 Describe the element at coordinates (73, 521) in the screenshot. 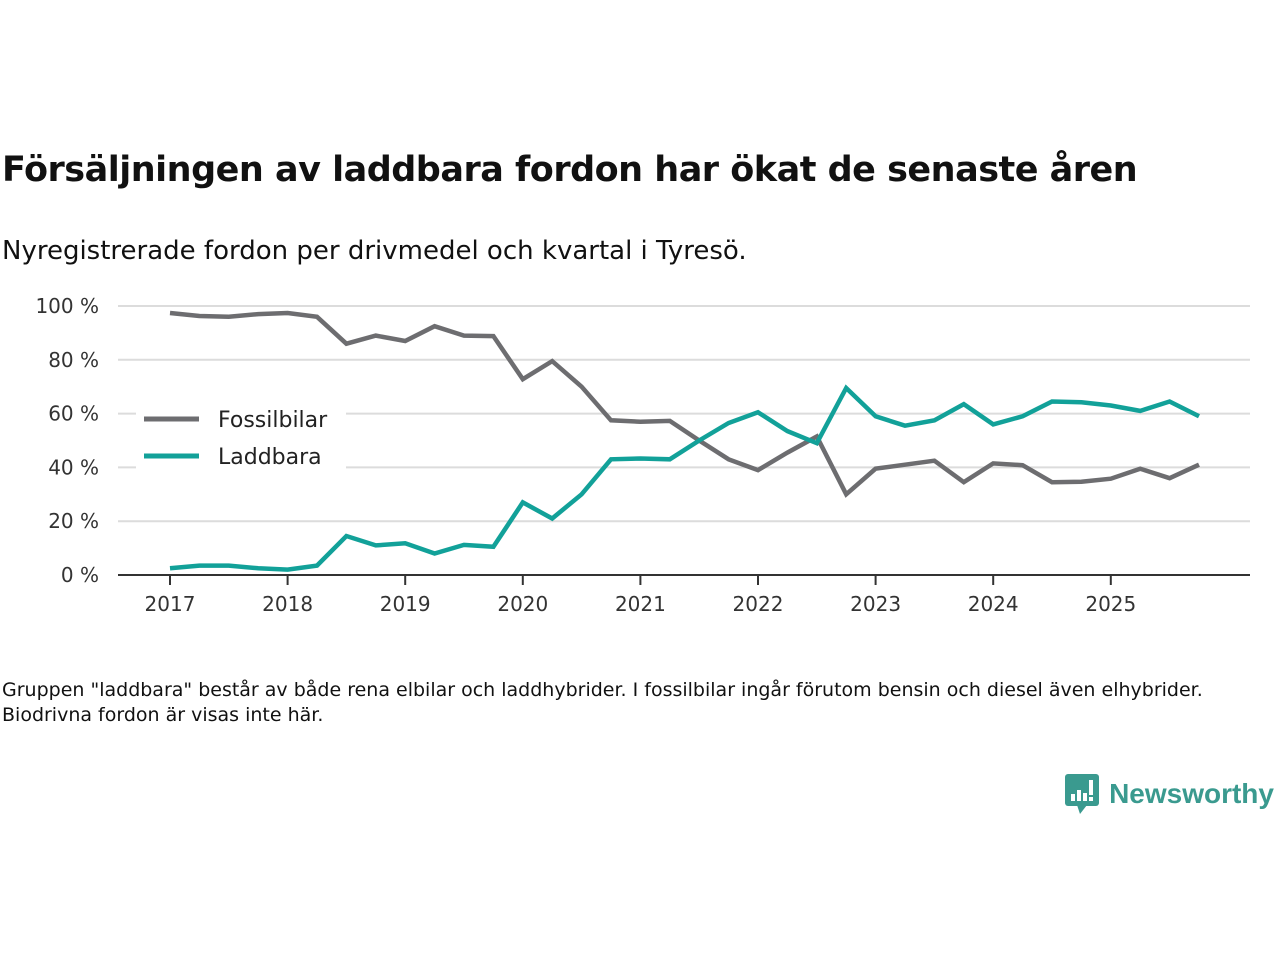

I see `y-tick-label: 20 %` at that location.